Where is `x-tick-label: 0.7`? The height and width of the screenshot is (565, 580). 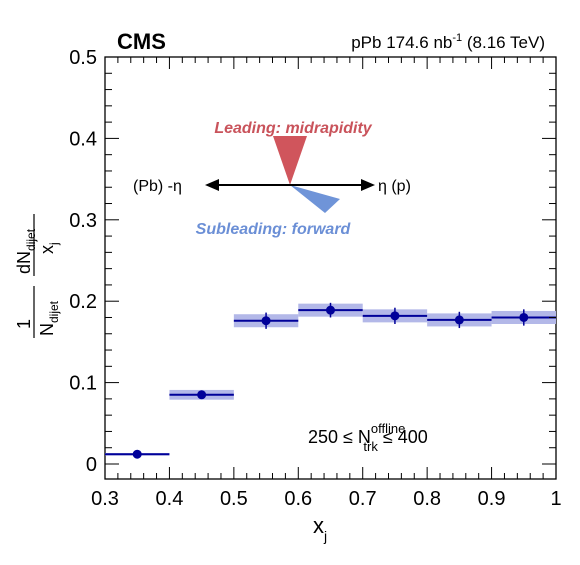 x-tick-label: 0.7 is located at coordinates (363, 499).